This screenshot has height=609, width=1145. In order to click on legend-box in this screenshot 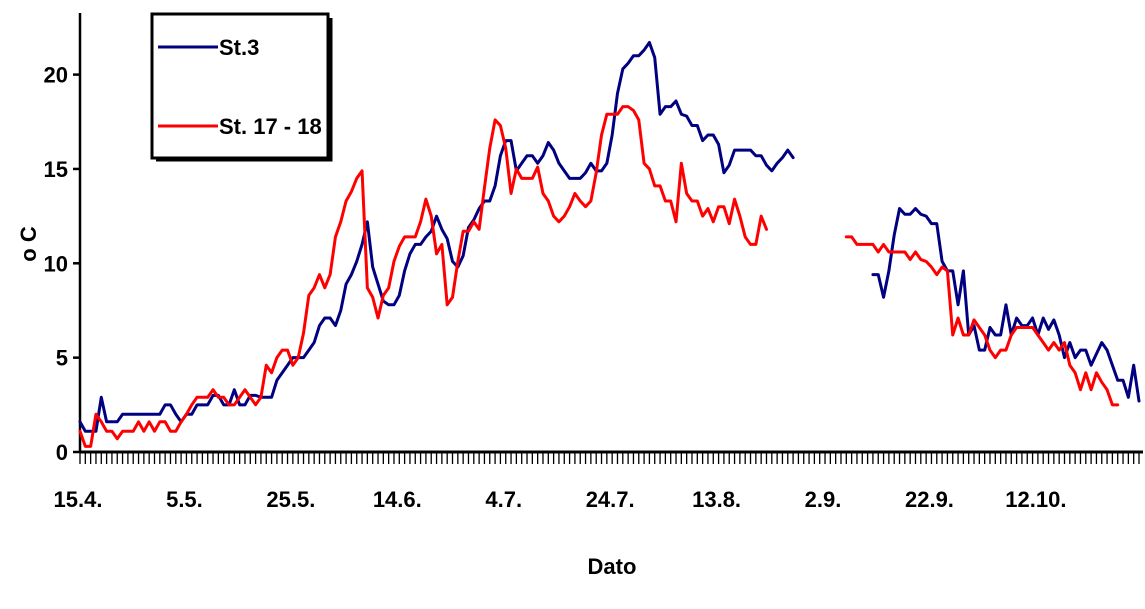, I will do `click(240, 86)`.